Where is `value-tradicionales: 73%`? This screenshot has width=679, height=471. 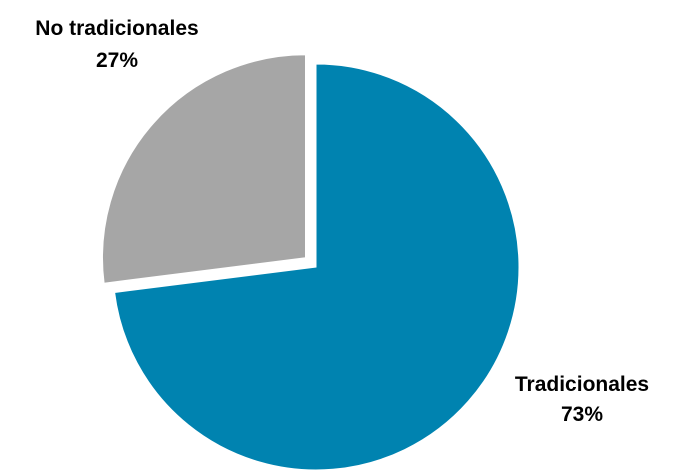
value-tradicionales: 73% is located at coordinates (582, 414).